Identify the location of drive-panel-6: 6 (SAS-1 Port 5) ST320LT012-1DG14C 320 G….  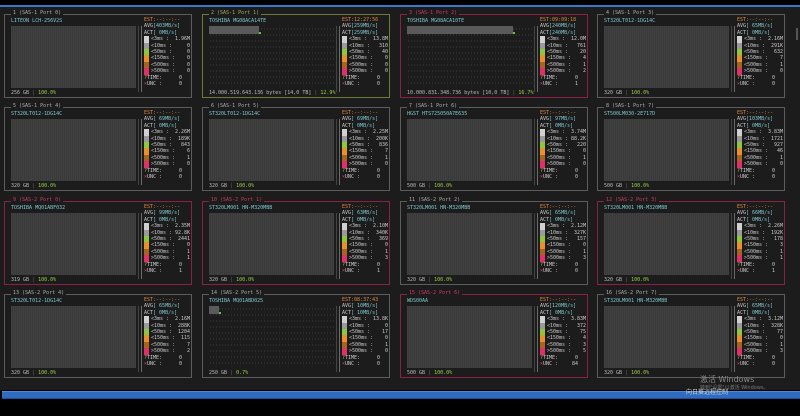
(296, 147).